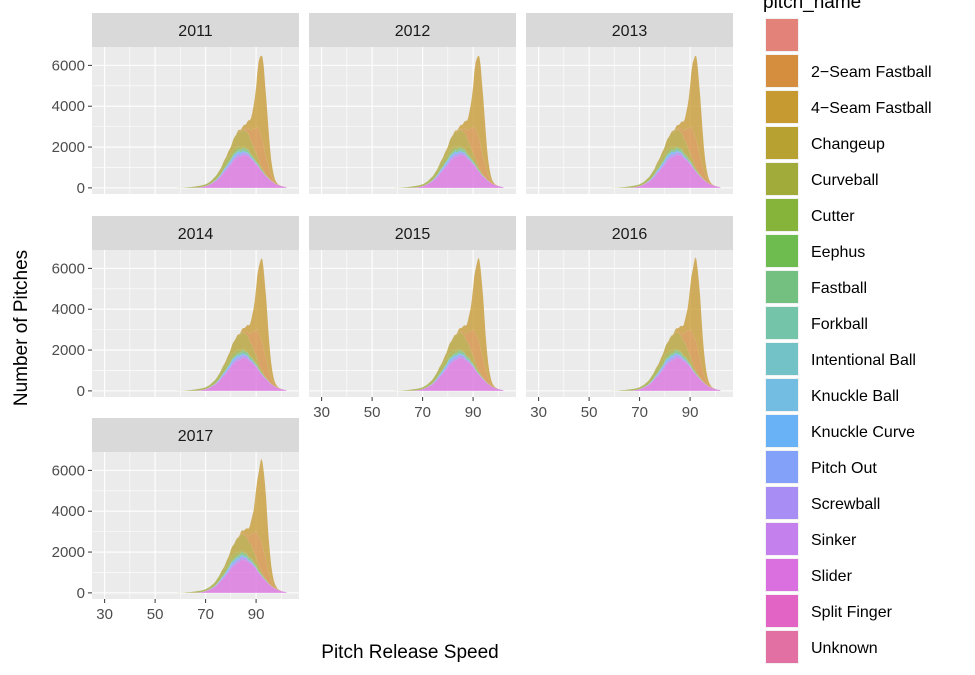 The height and width of the screenshot is (675, 975). Describe the element at coordinates (195, 233) in the screenshot. I see `facet-strip-2014` at that location.